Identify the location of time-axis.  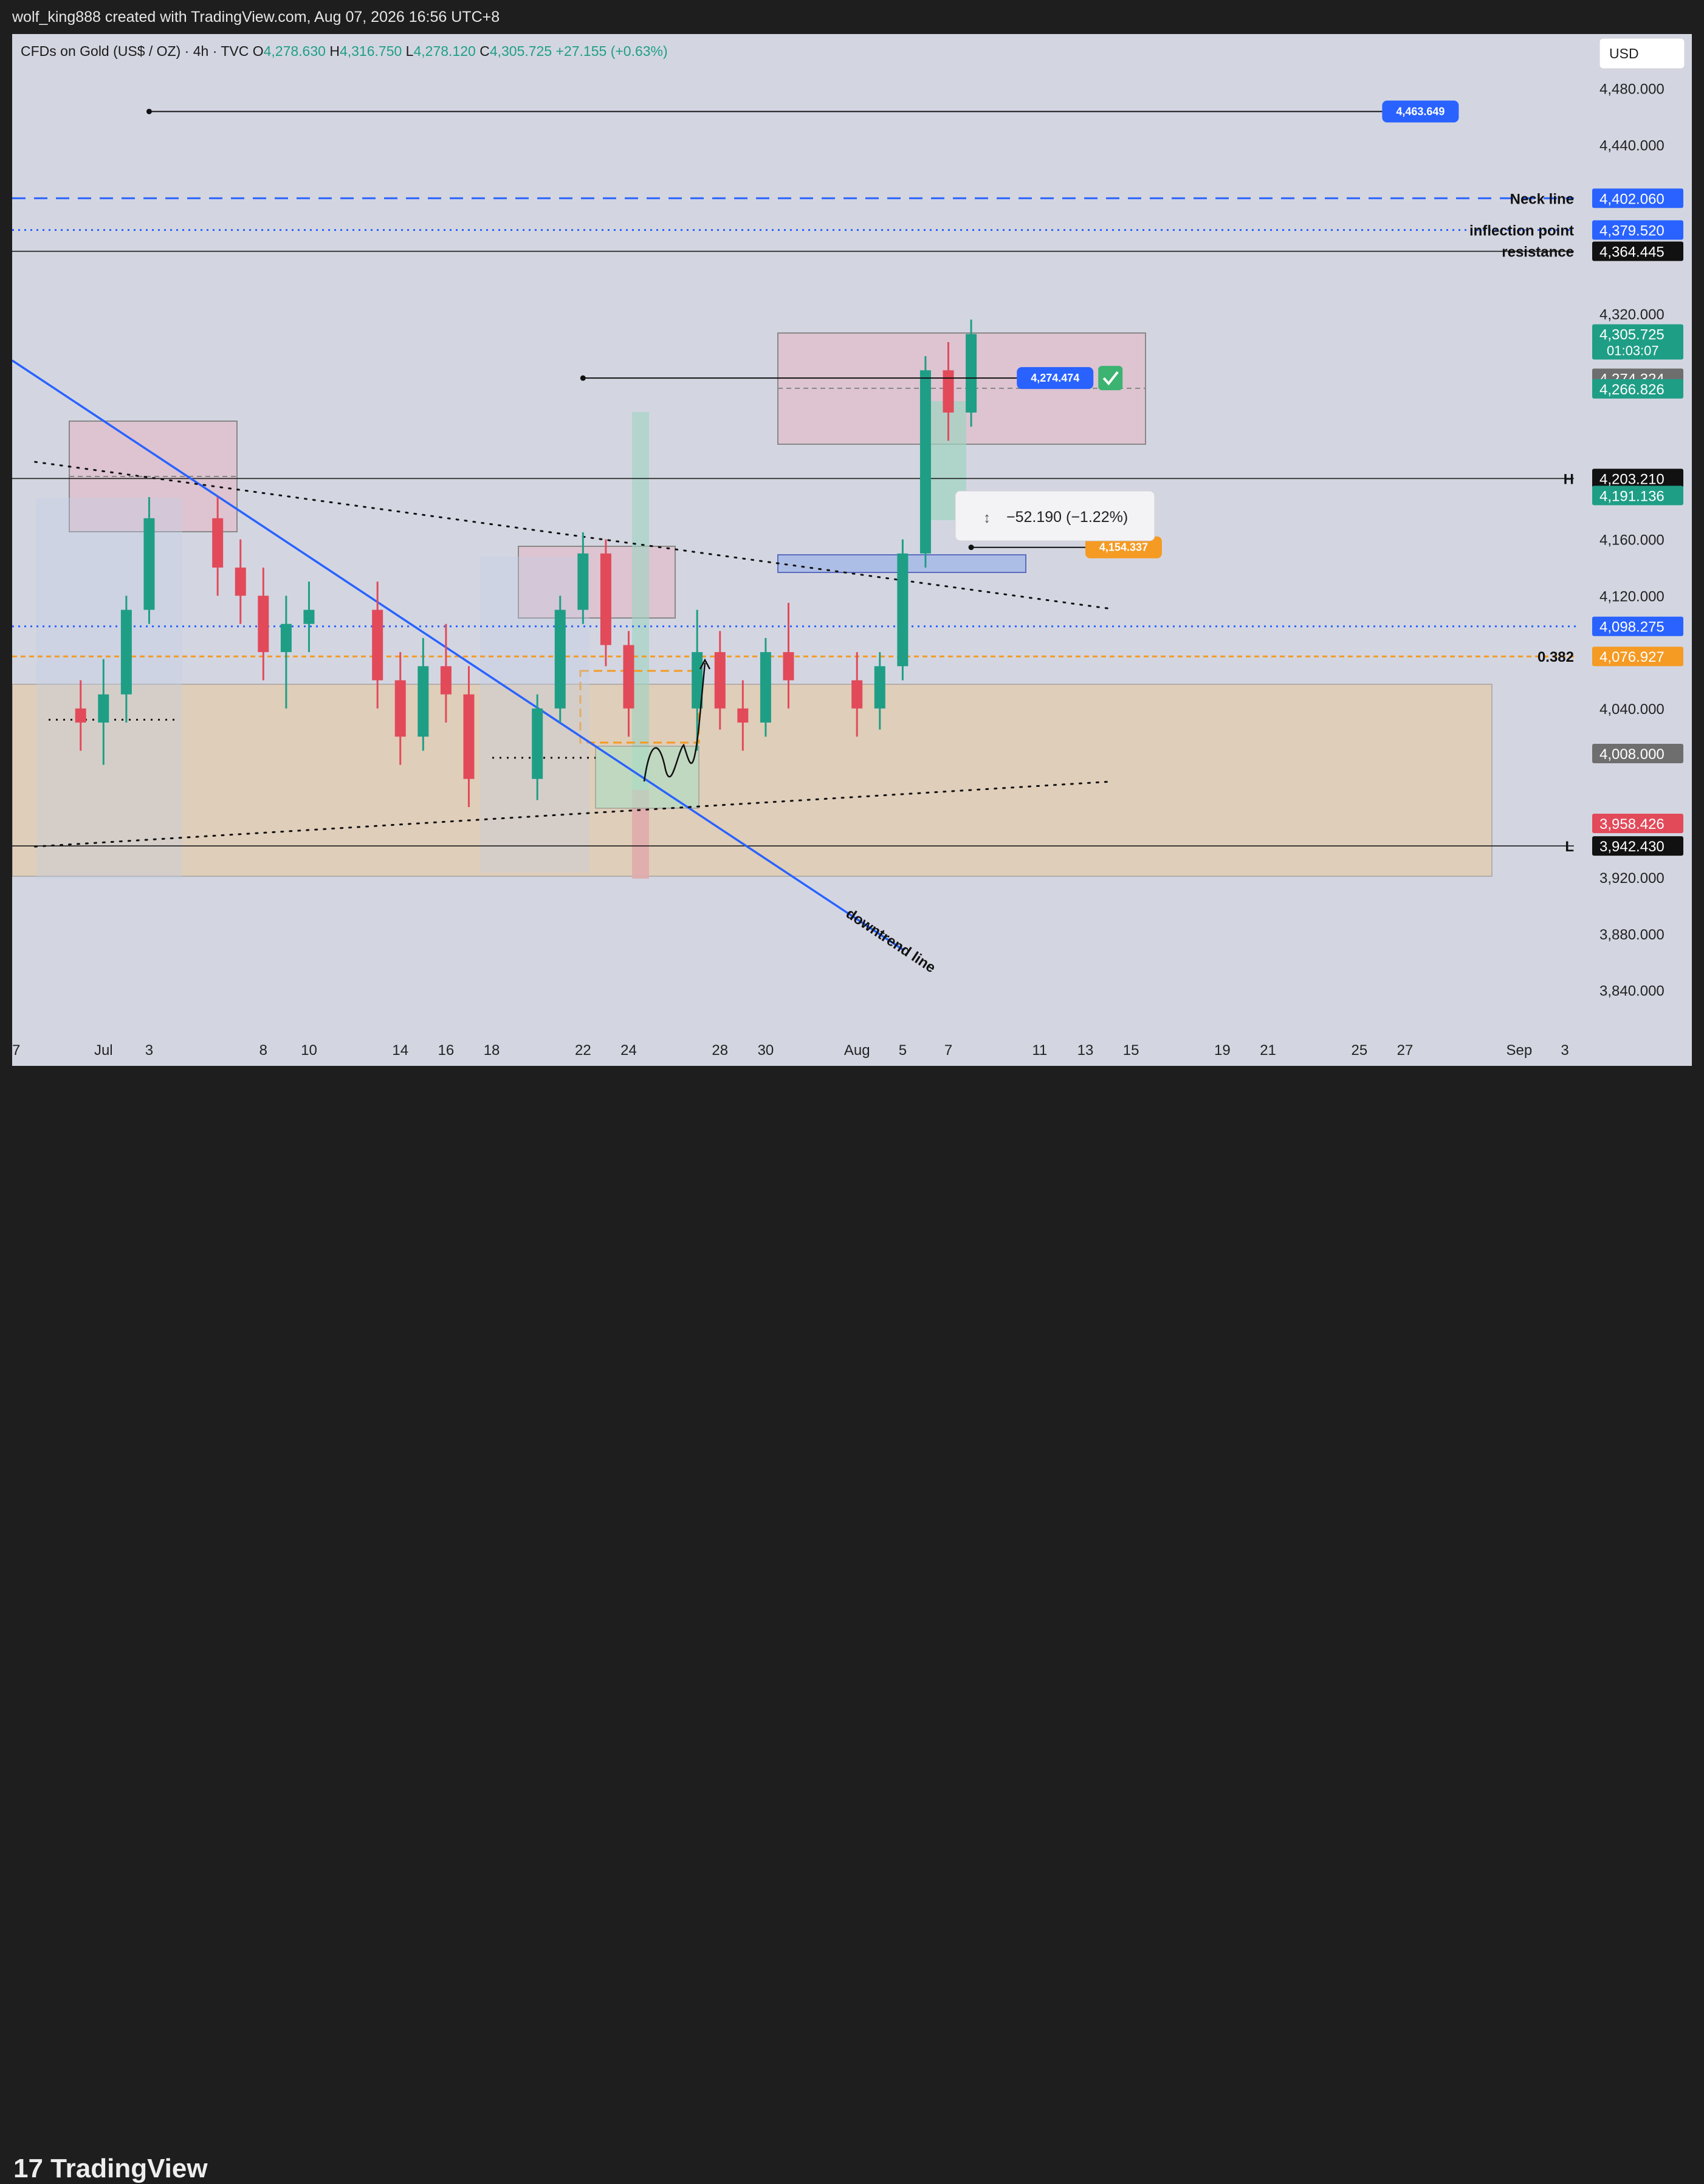
(796, 1047).